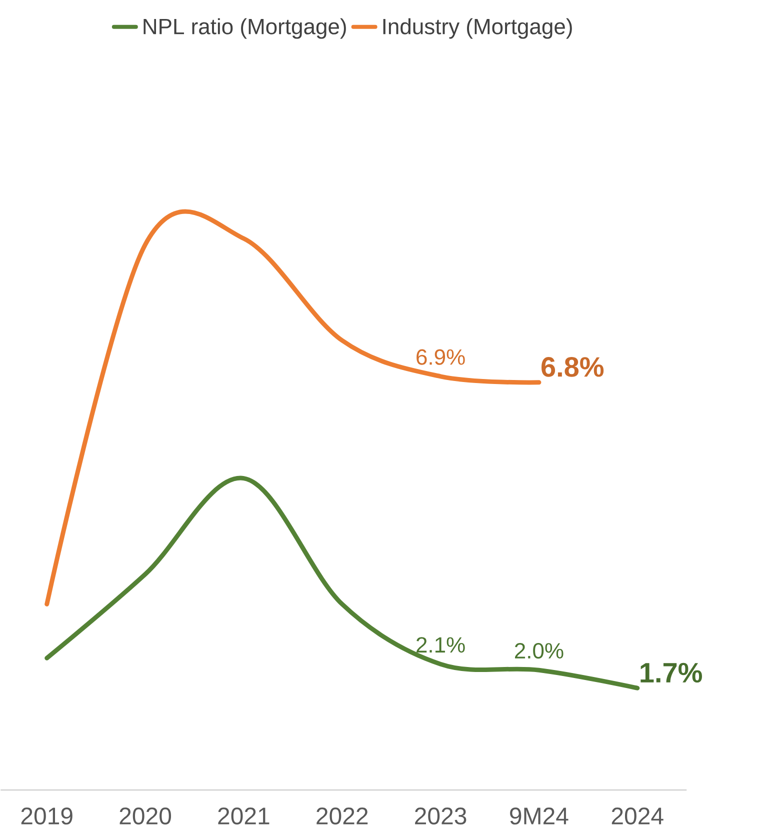 The width and height of the screenshot is (758, 839). I want to click on x-tick-label: 2022, so click(342, 816).